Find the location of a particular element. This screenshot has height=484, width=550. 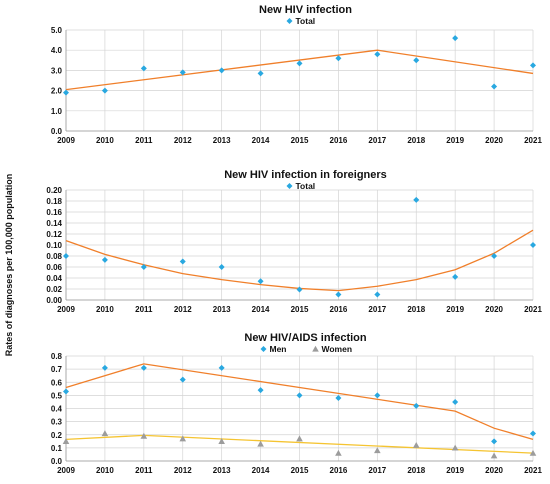

y-tick-label: 4.0 is located at coordinates (57, 50).